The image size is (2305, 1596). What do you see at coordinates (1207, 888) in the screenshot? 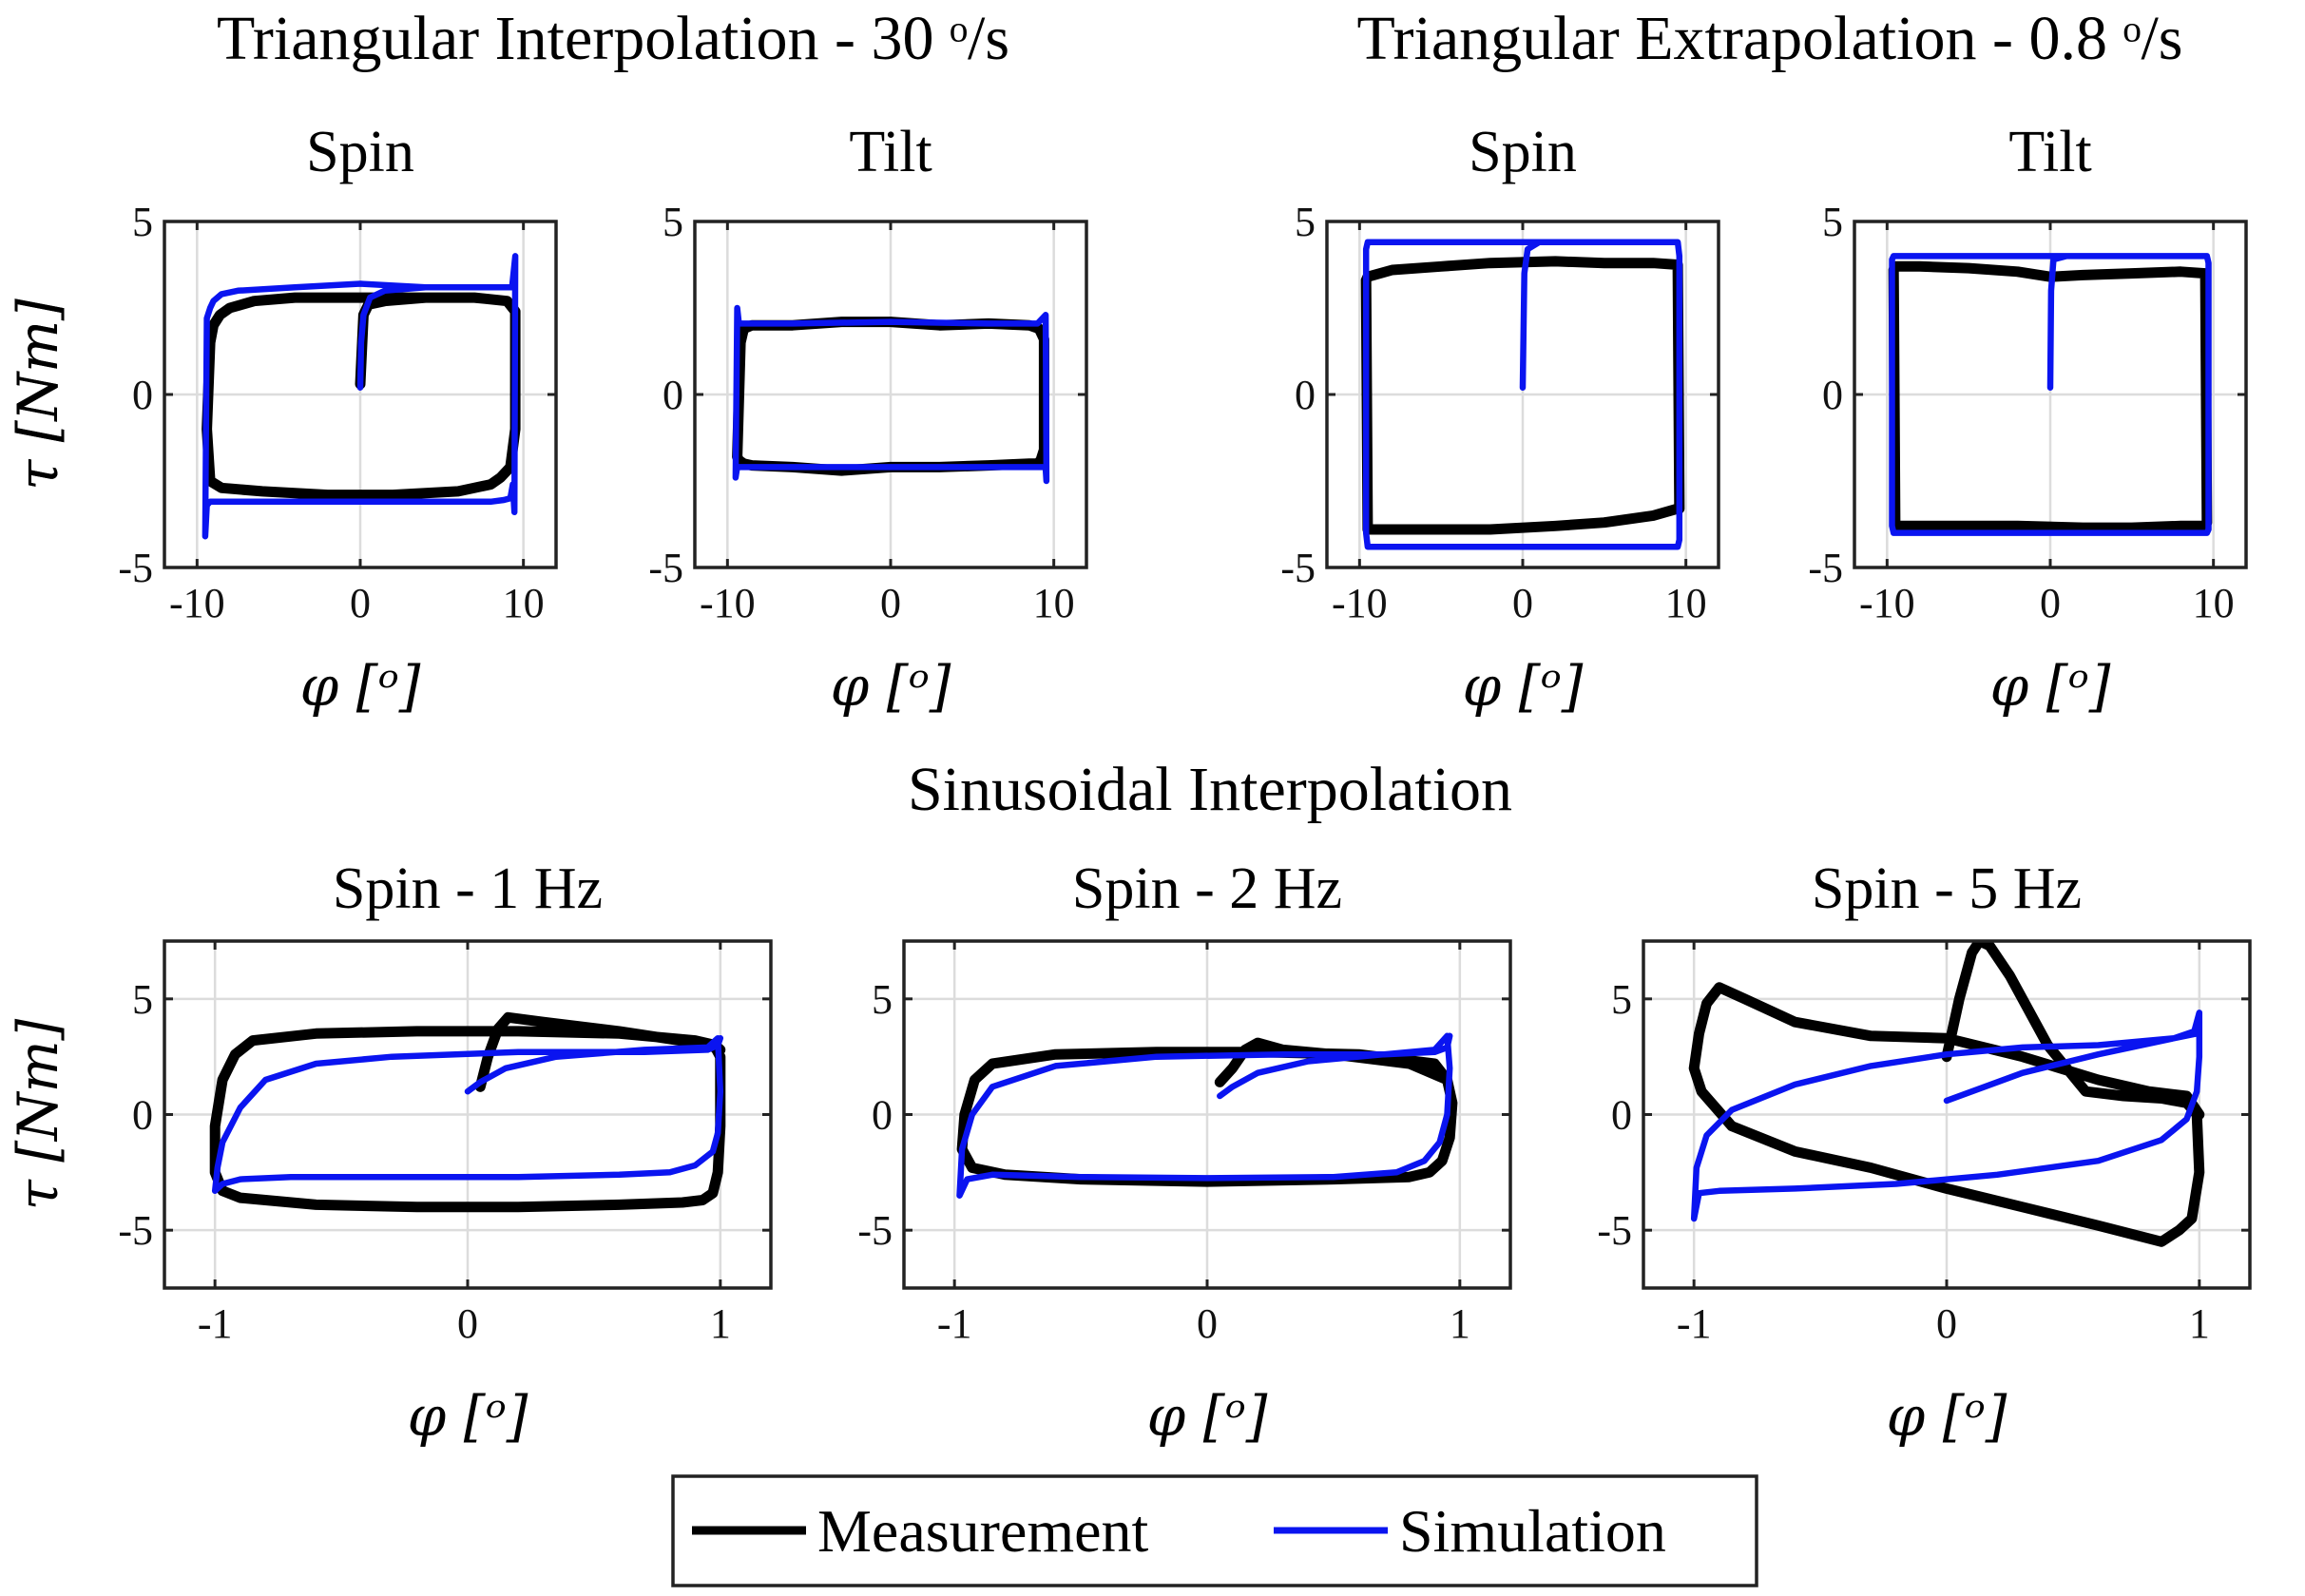
I see `plot-title: Spin - 2 Hz` at bounding box center [1207, 888].